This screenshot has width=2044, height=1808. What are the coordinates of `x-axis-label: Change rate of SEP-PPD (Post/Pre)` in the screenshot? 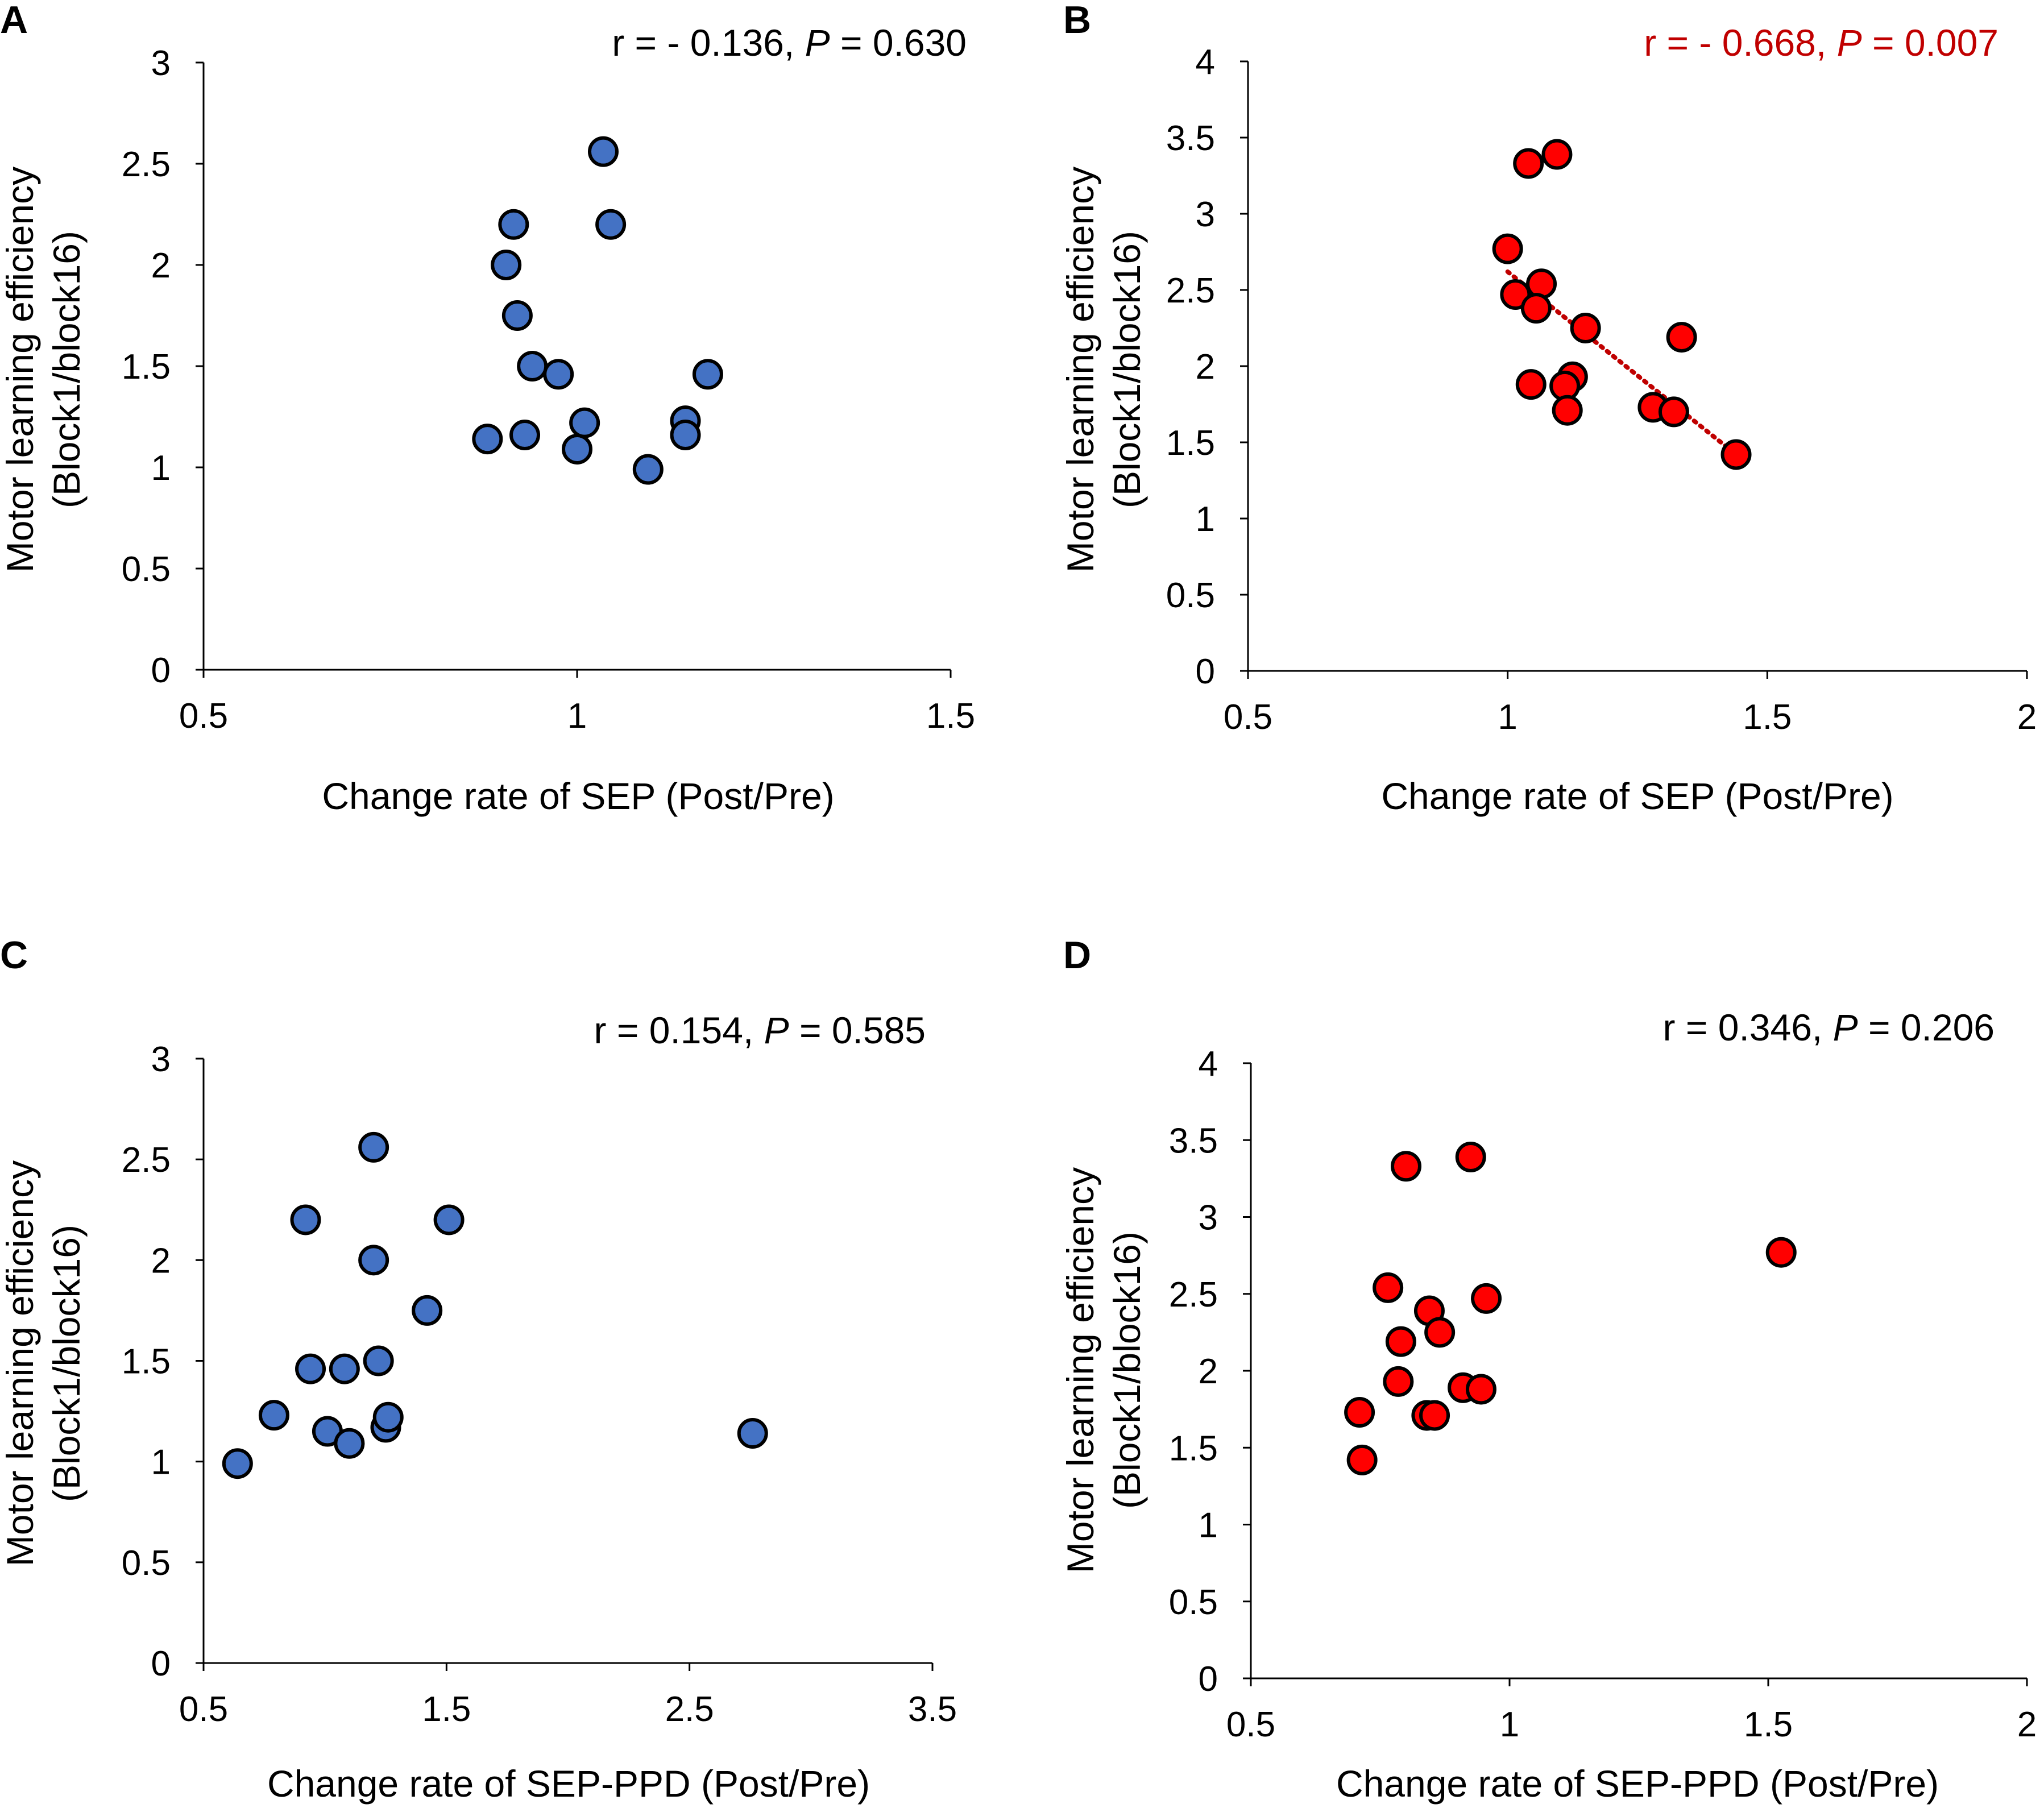 It's located at (1637, 1784).